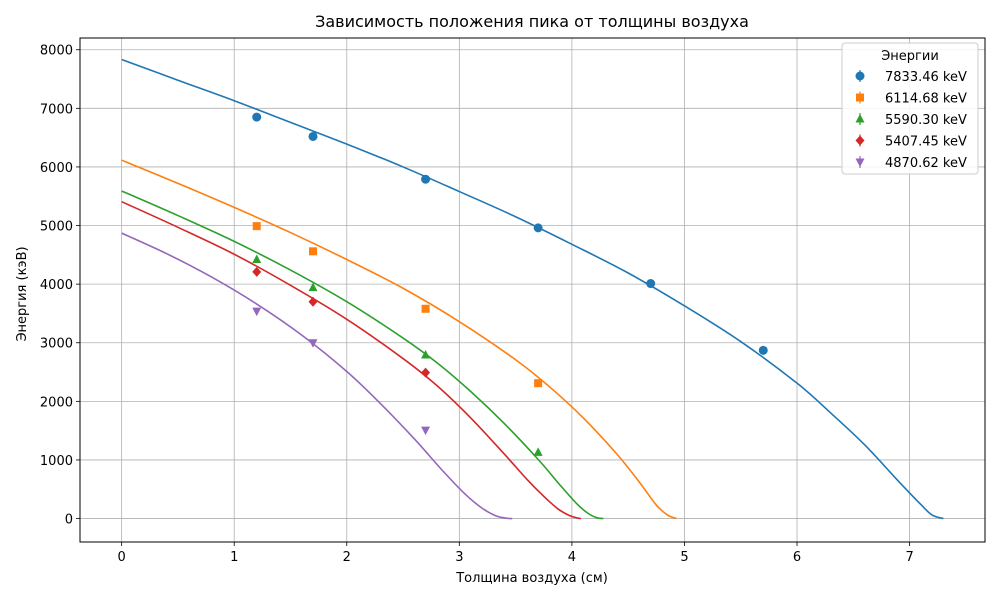 The image size is (1000, 600). Describe the element at coordinates (56, 168) in the screenshot. I see `y-tick-label: 6000` at that location.